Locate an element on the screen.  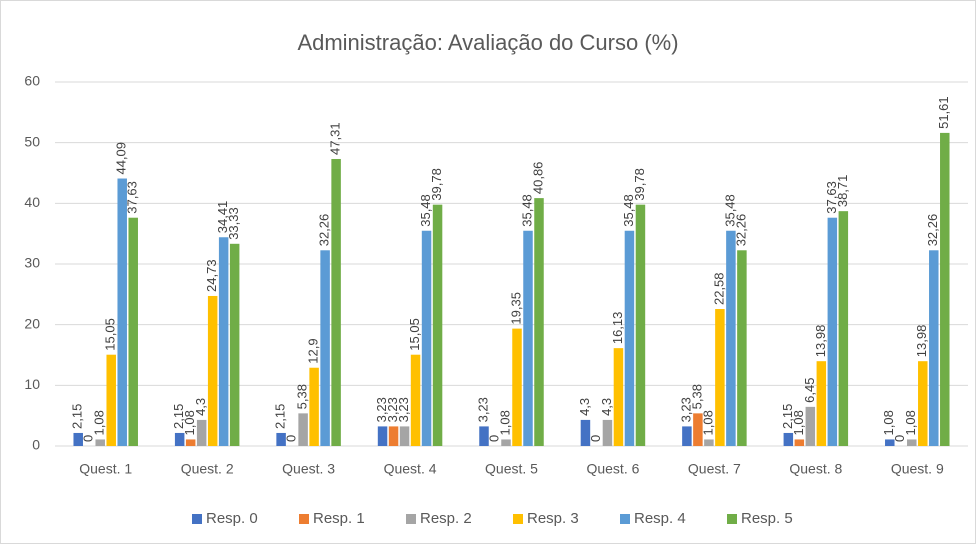
data-label: 5,38 is located at coordinates (302, 396).